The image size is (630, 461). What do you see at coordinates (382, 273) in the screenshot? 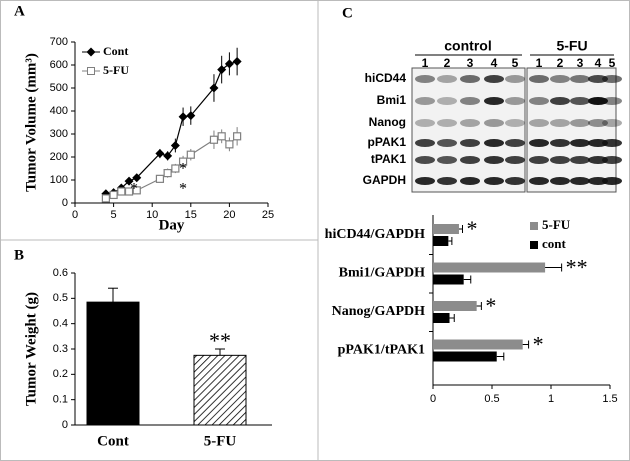
I see `y-tick-label: Bmi1/GAPDH` at bounding box center [382, 273].